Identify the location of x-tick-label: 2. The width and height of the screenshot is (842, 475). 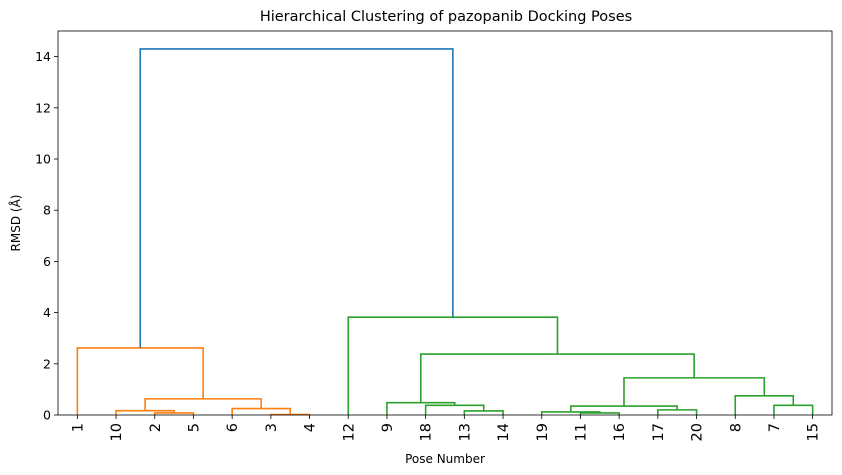
(156, 427).